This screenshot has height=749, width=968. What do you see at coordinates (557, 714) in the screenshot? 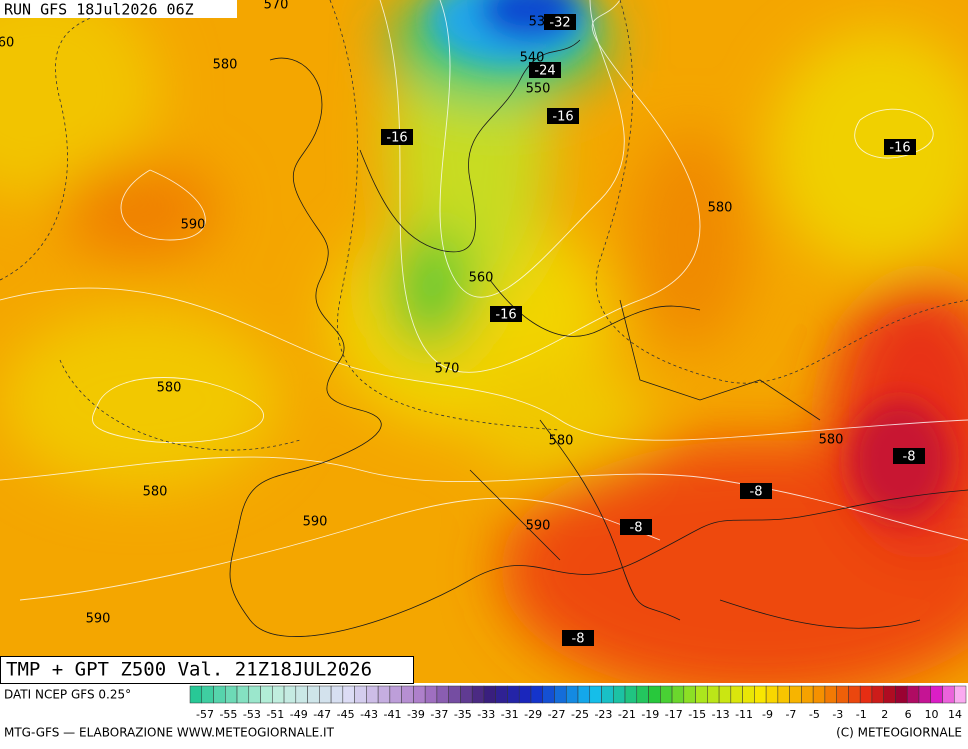
I see `colorbar-label: -27` at bounding box center [557, 714].